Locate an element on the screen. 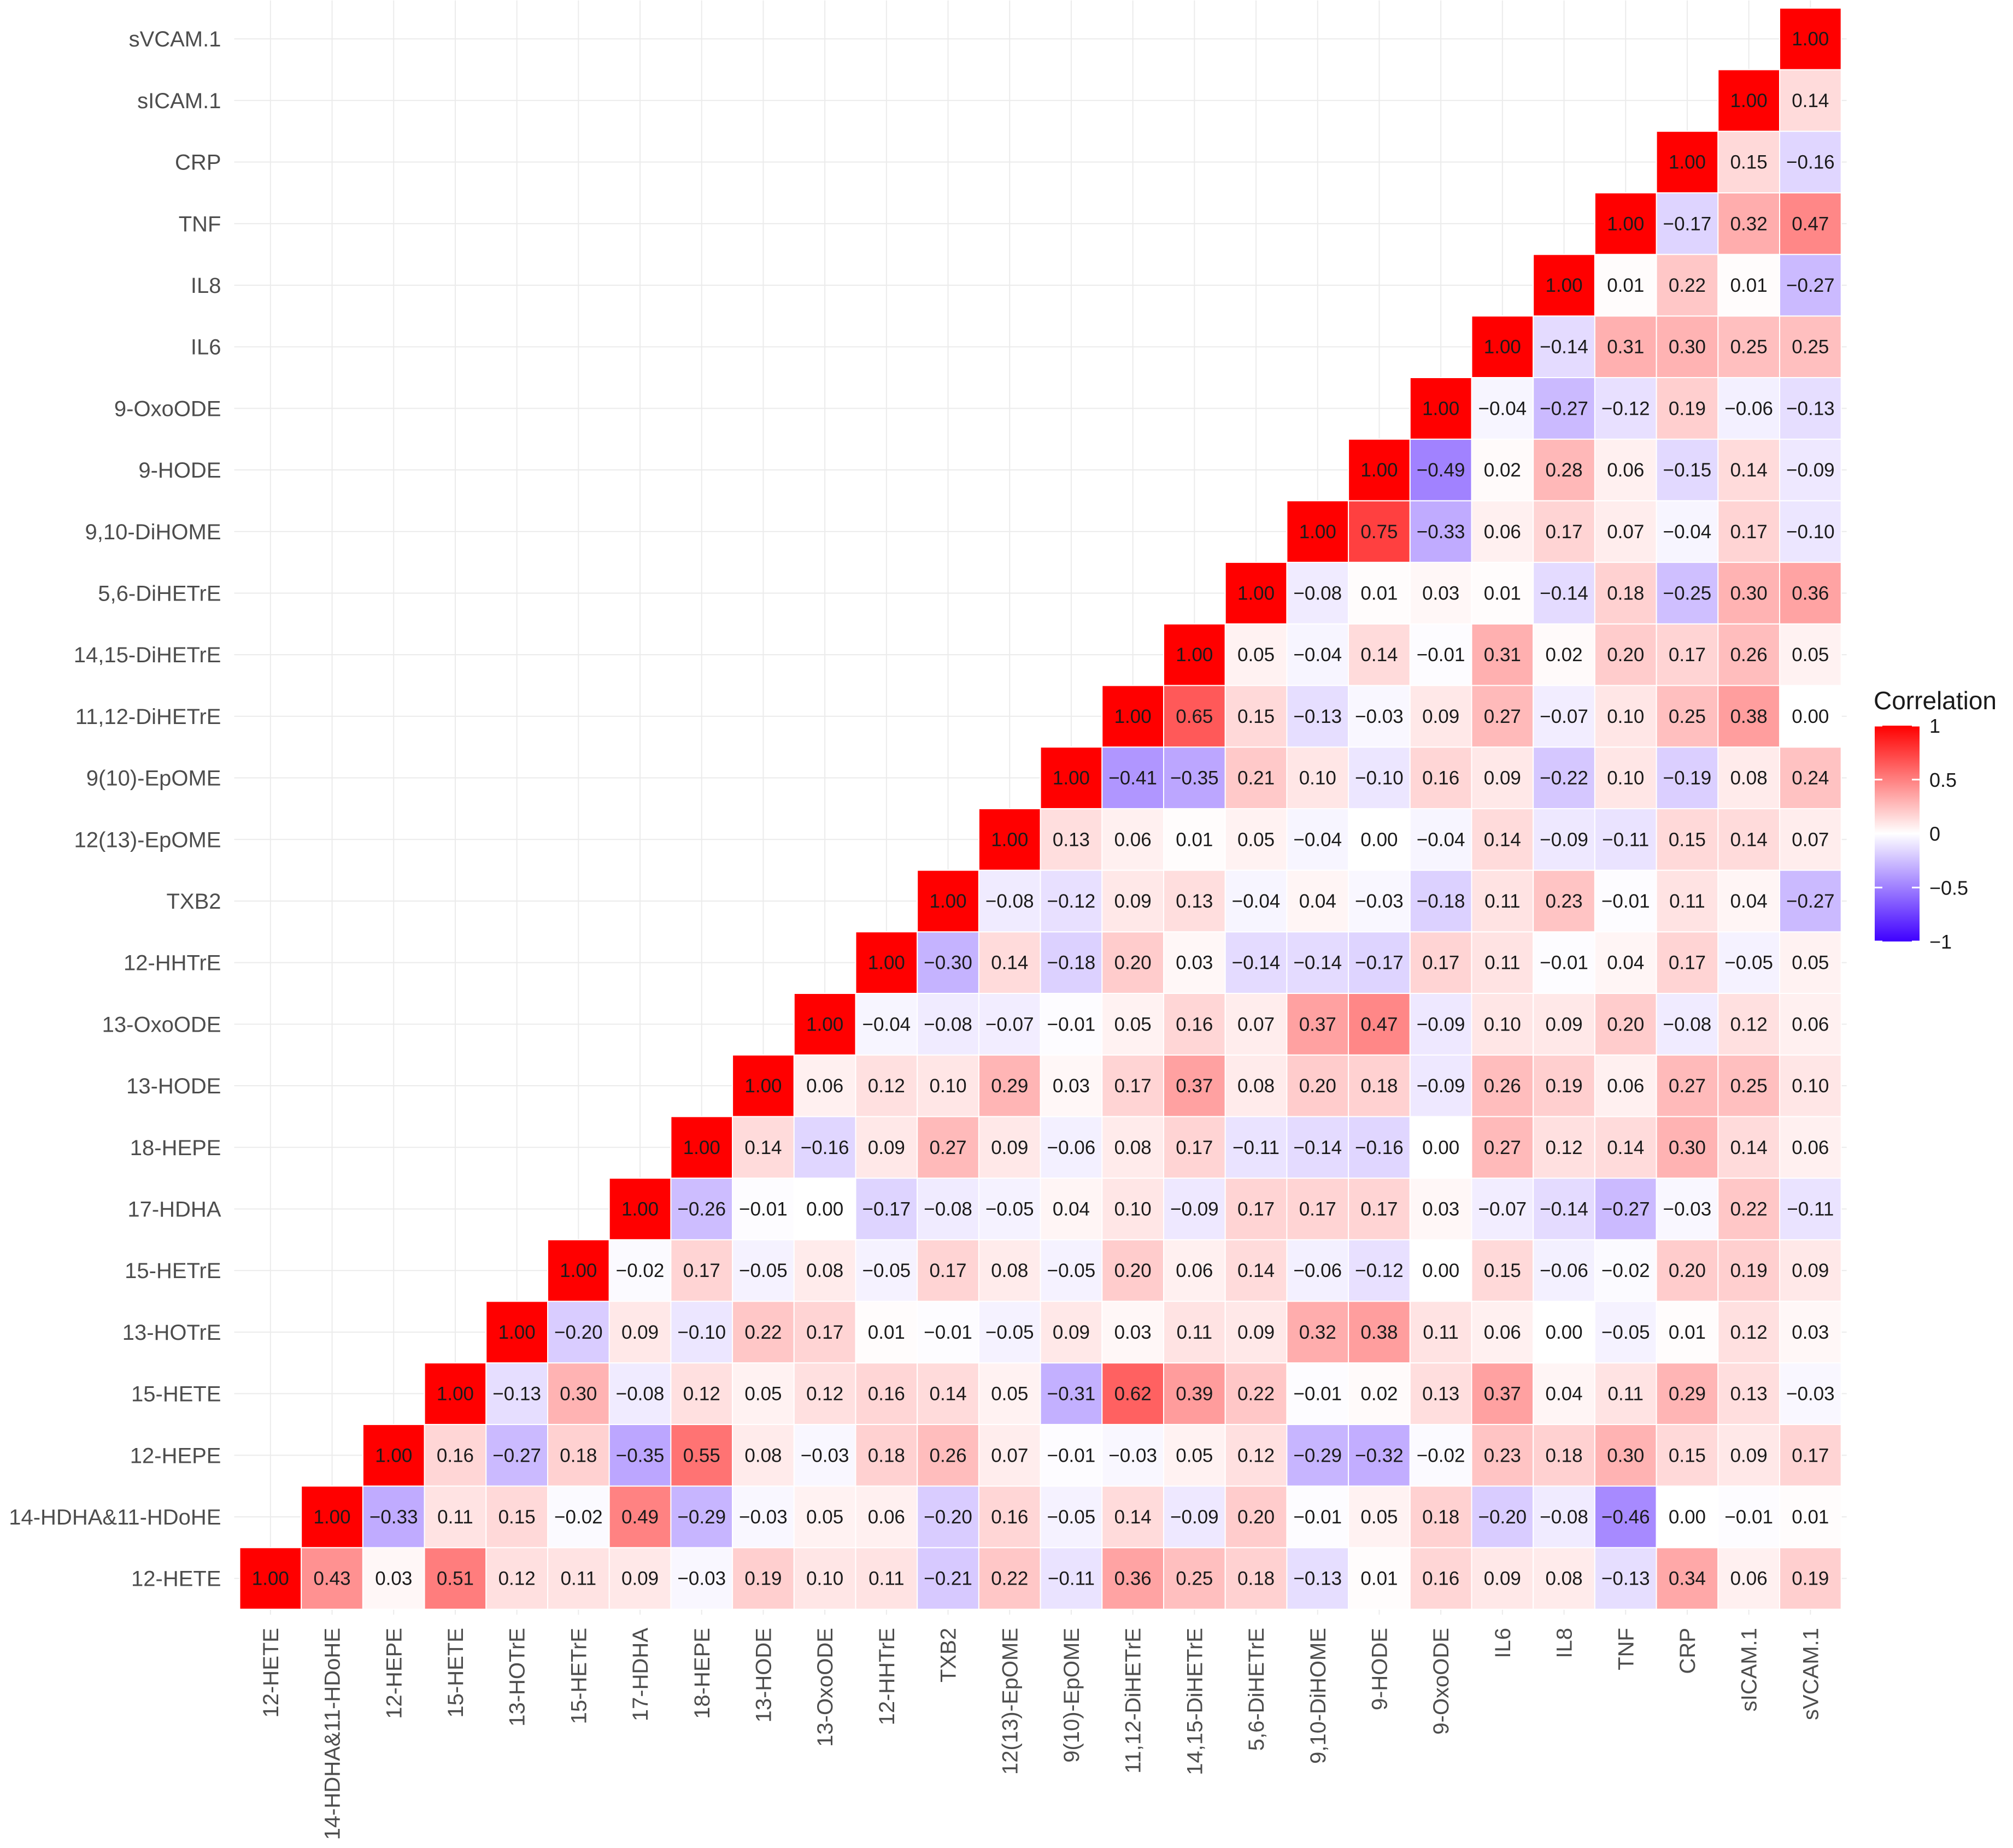  x-tick-label: 9,10-DiHOME is located at coordinates (1318, 1696).